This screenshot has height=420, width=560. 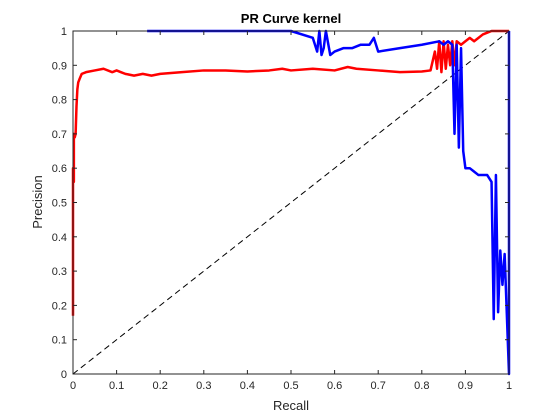 I want to click on y-tick-label: 0.8, so click(x=59, y=101).